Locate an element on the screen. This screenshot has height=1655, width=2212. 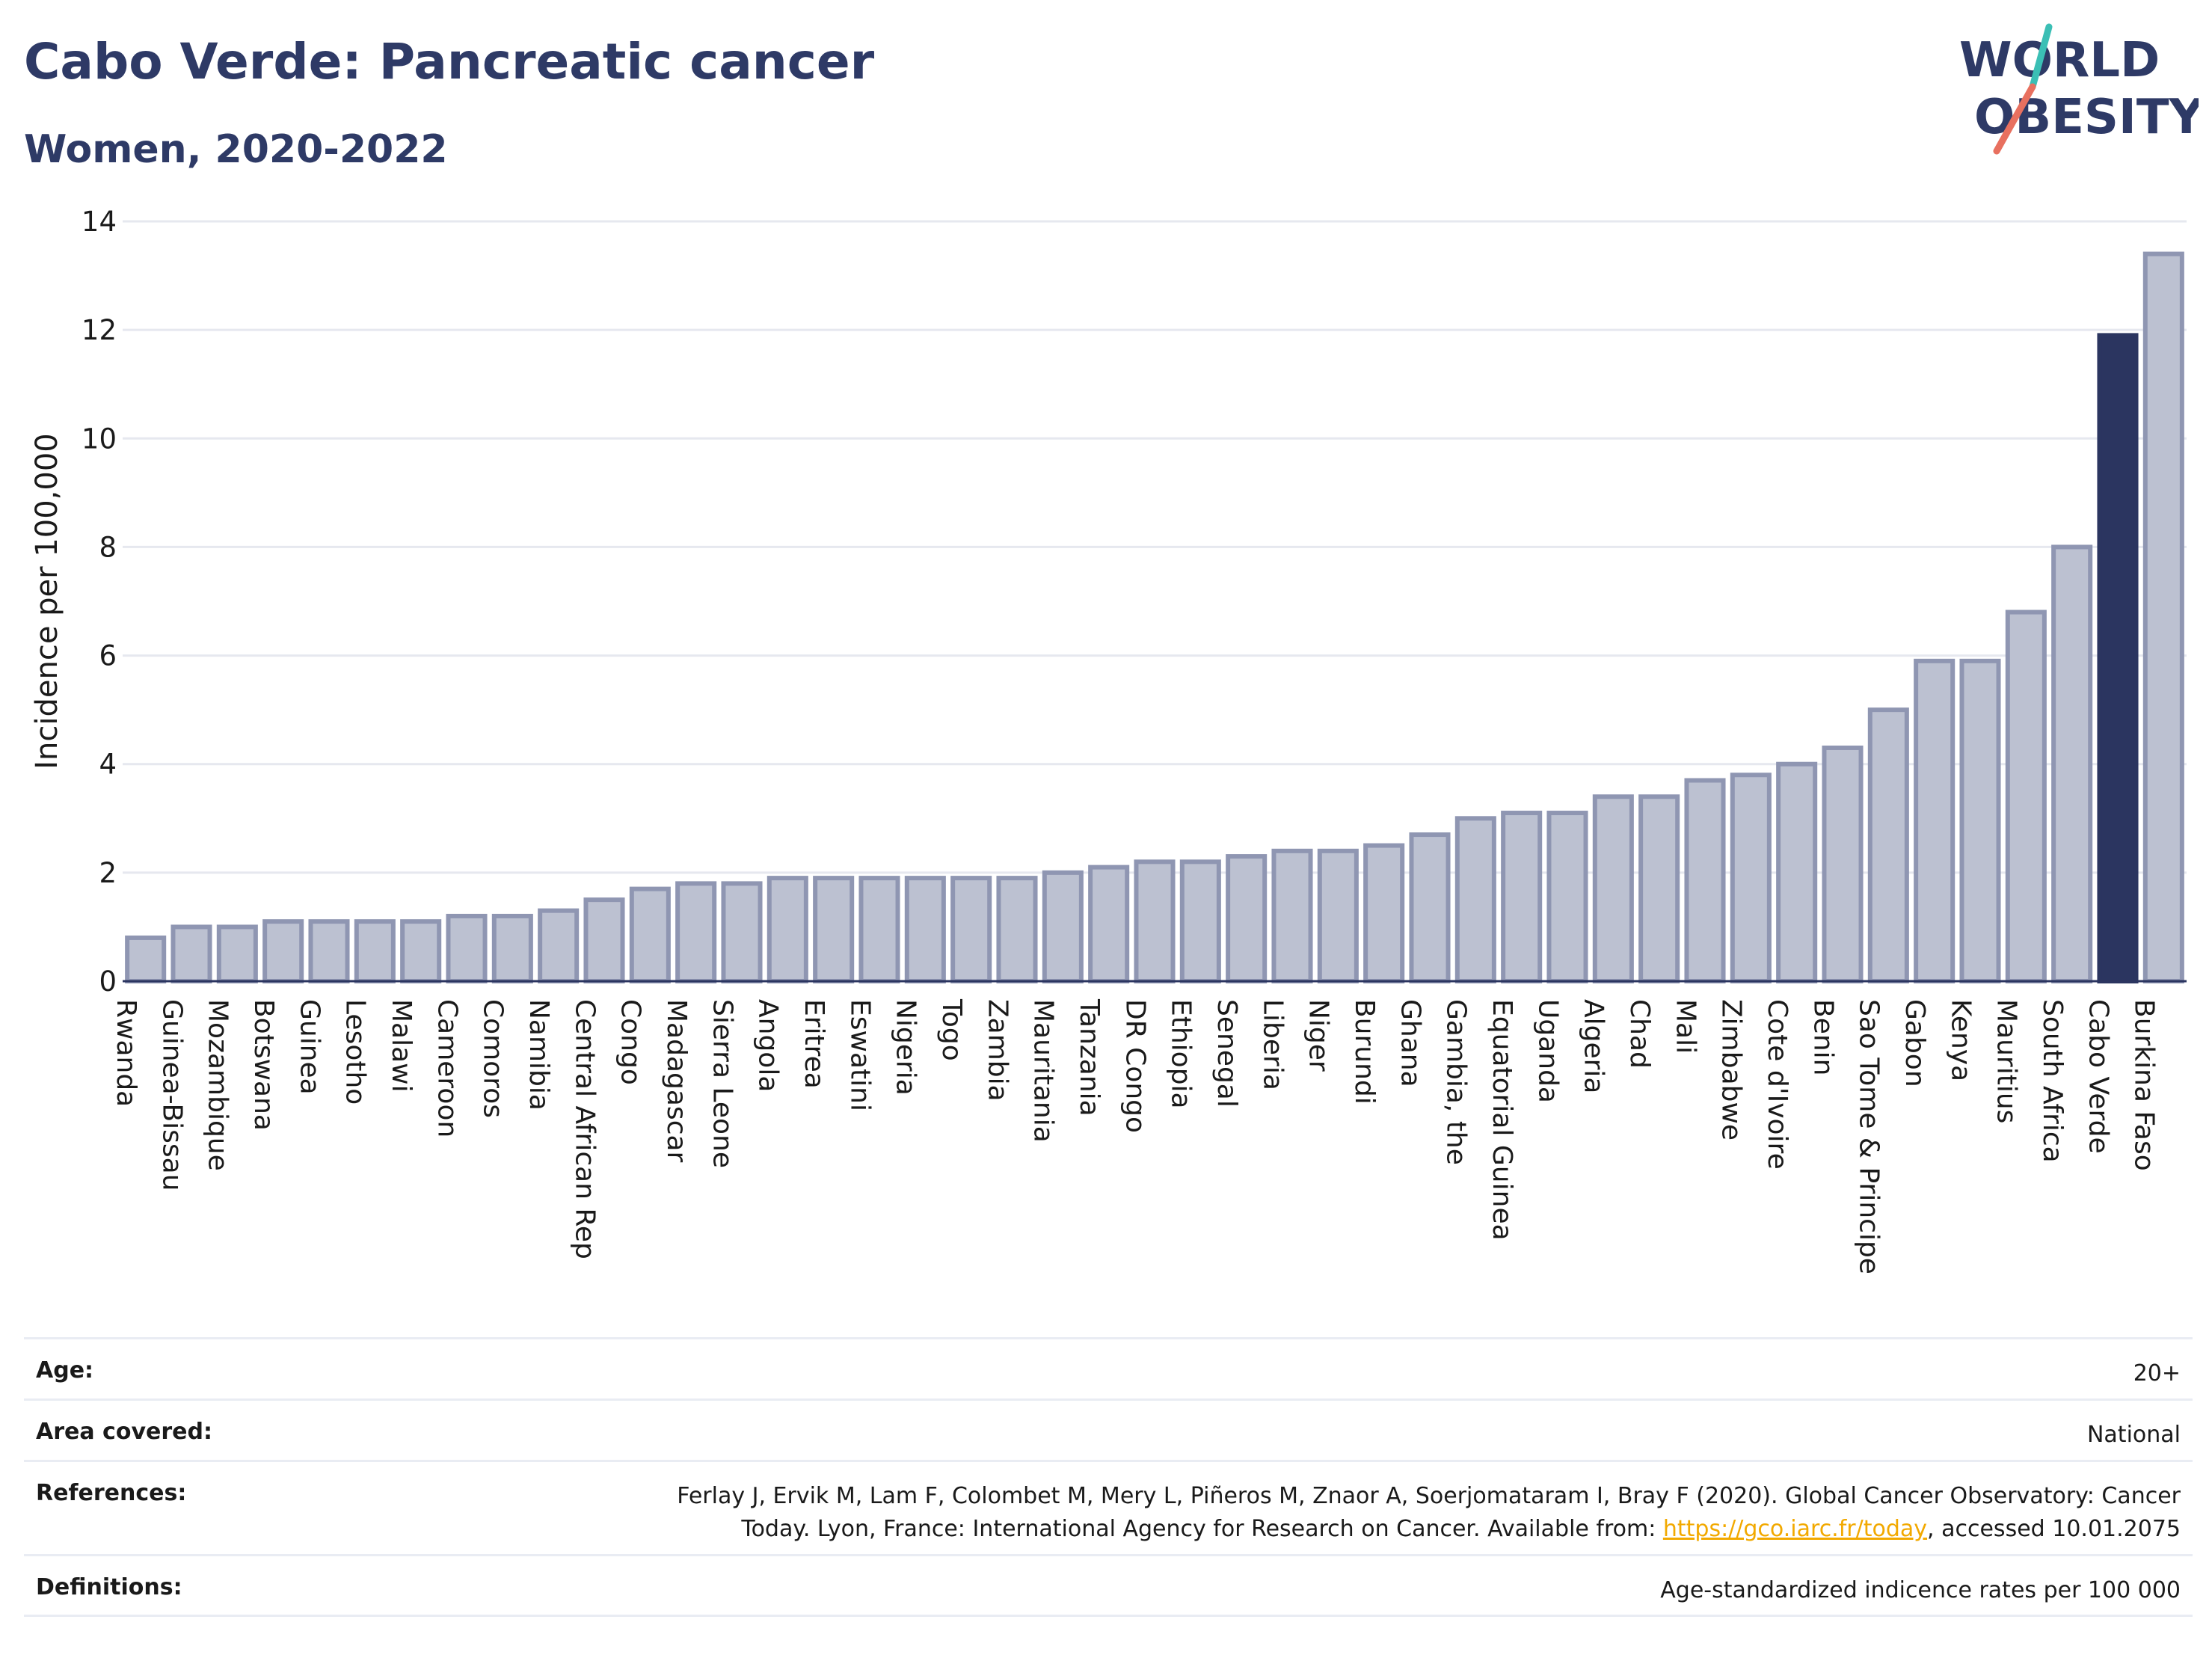
x-tick-label: Rwanda is located at coordinates (126, 1053).